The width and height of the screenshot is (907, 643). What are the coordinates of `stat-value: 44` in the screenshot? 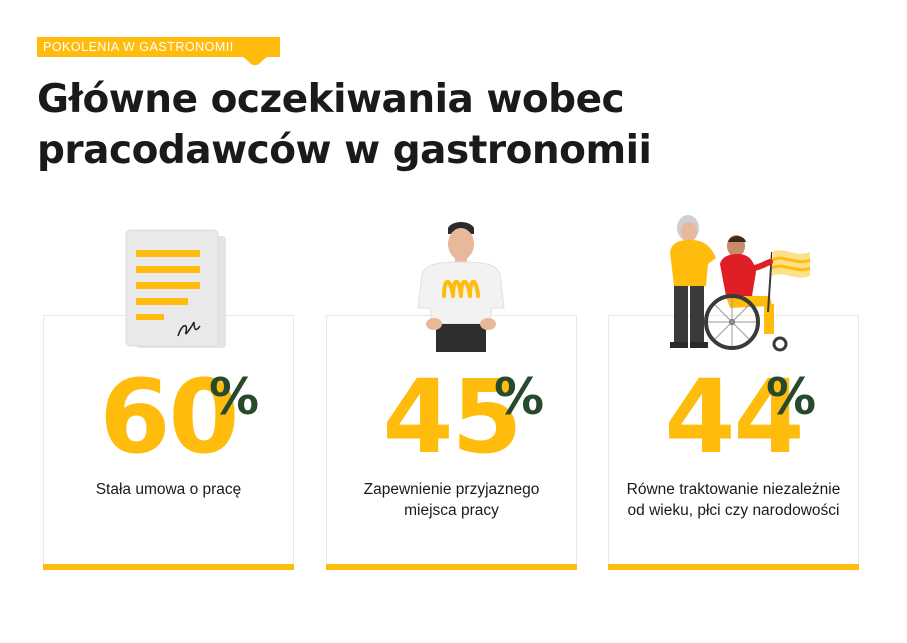 It's located at (734, 417).